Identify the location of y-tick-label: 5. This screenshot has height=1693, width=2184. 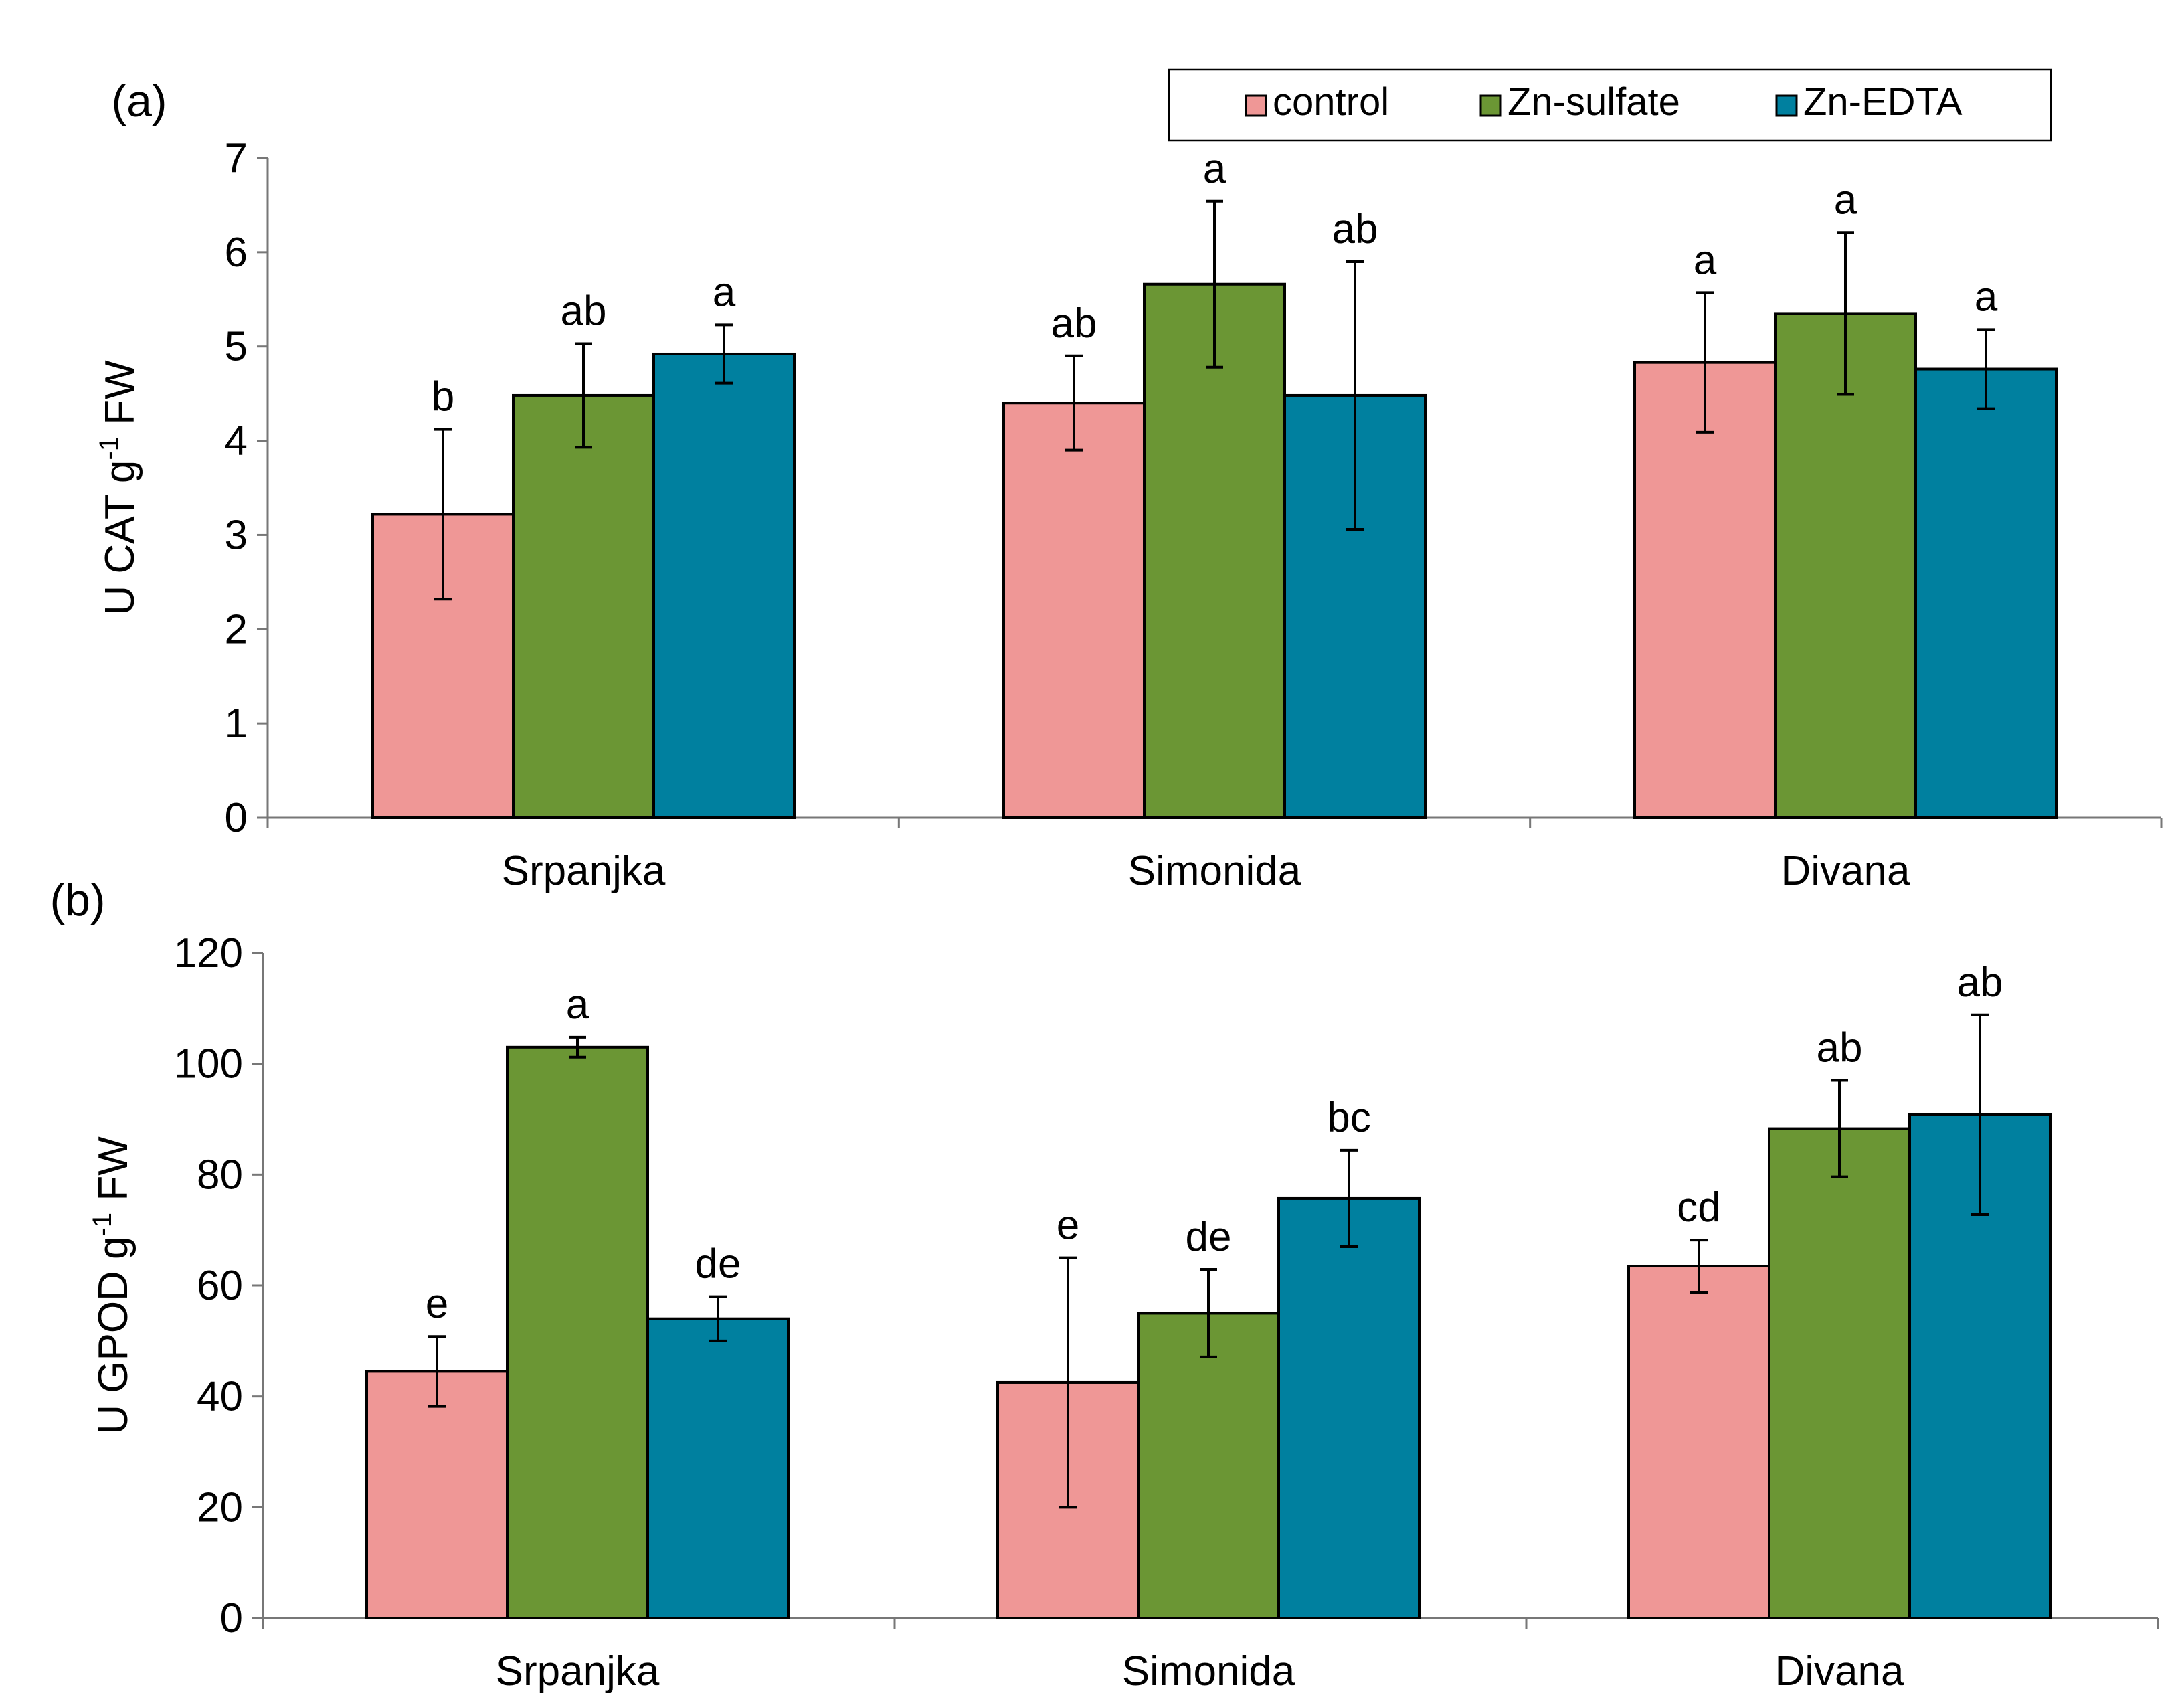
(236, 347).